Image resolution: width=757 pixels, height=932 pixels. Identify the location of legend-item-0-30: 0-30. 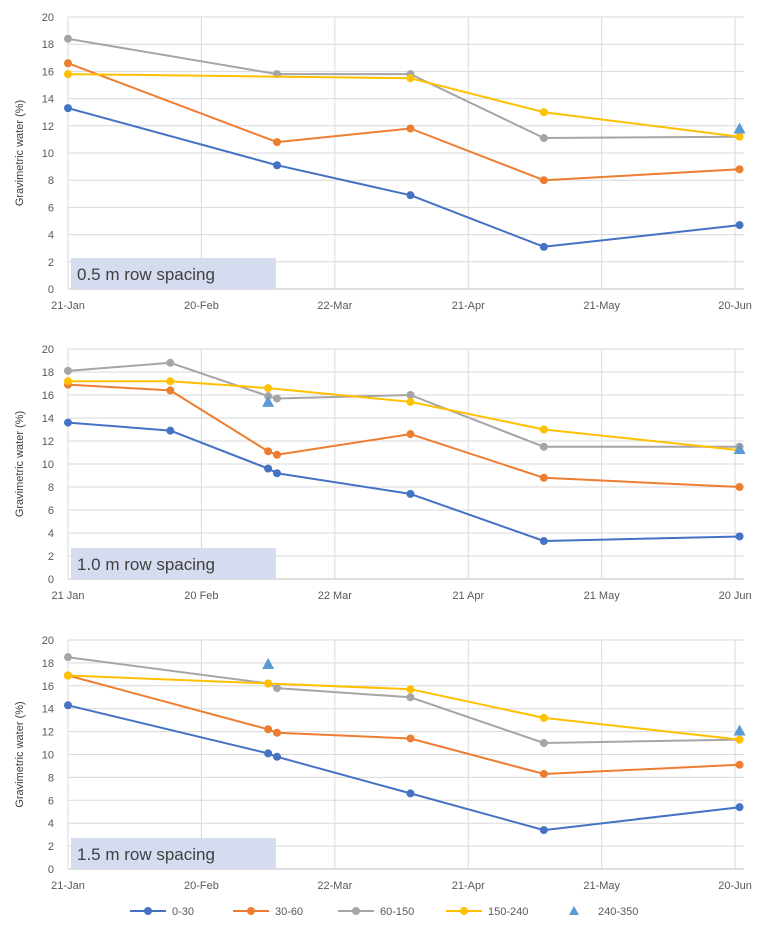
(162, 912).